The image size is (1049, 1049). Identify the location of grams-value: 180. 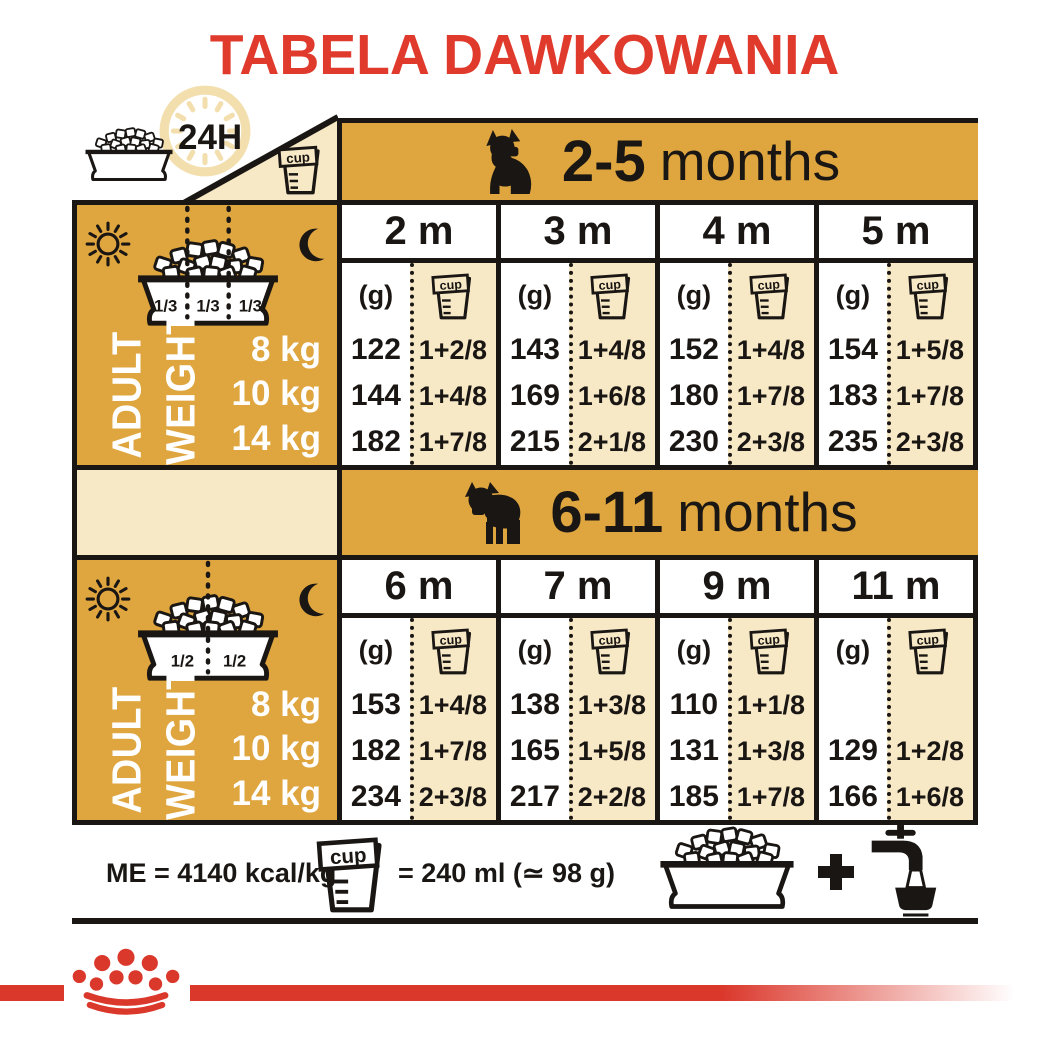
(693, 395).